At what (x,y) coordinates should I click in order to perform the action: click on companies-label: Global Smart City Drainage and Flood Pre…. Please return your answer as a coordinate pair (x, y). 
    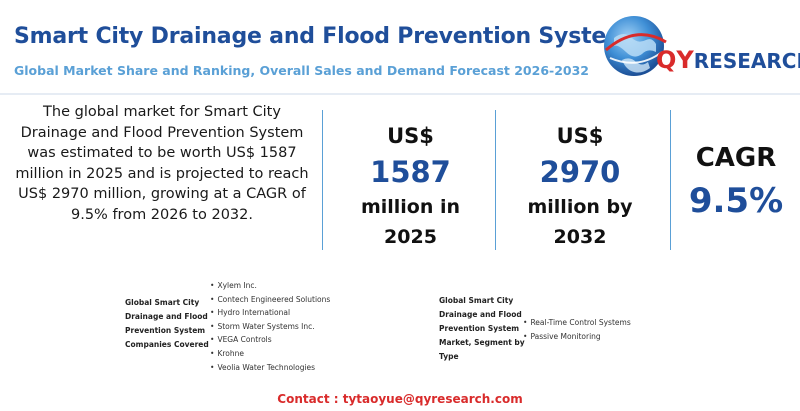
    Looking at the image, I should click on (167, 324).